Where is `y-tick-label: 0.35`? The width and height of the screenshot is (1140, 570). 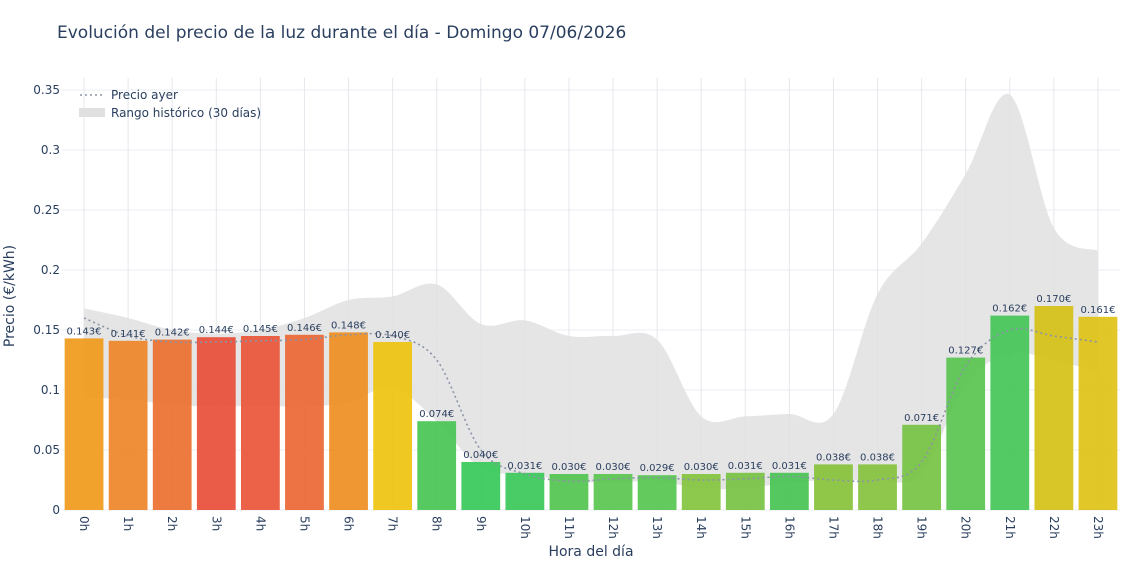 y-tick-label: 0.35 is located at coordinates (46, 90).